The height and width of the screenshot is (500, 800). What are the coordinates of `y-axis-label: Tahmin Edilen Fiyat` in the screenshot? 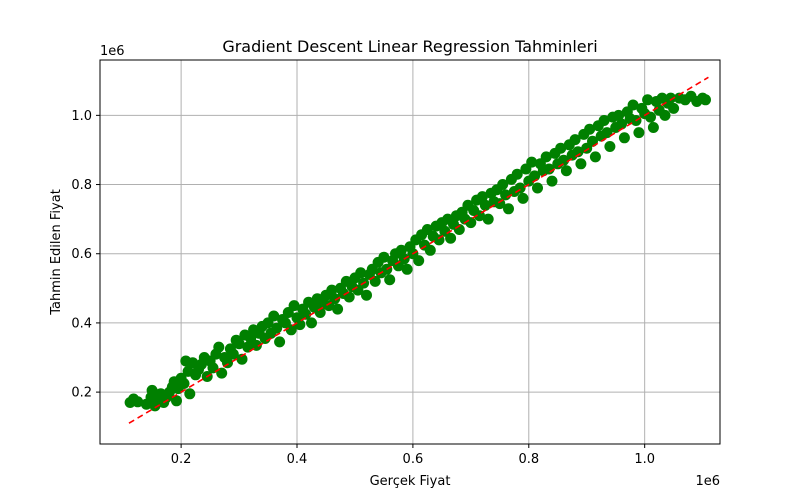 It's located at (56, 252).